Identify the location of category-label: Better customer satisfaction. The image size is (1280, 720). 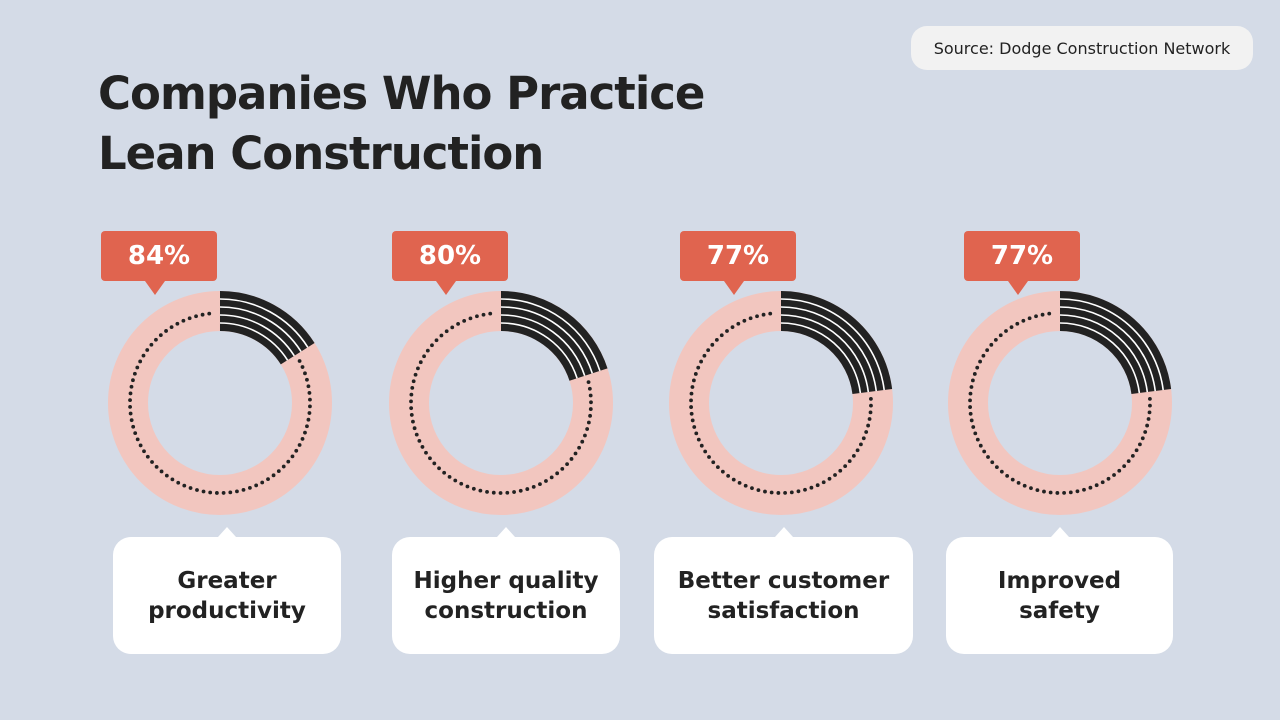
(783, 590).